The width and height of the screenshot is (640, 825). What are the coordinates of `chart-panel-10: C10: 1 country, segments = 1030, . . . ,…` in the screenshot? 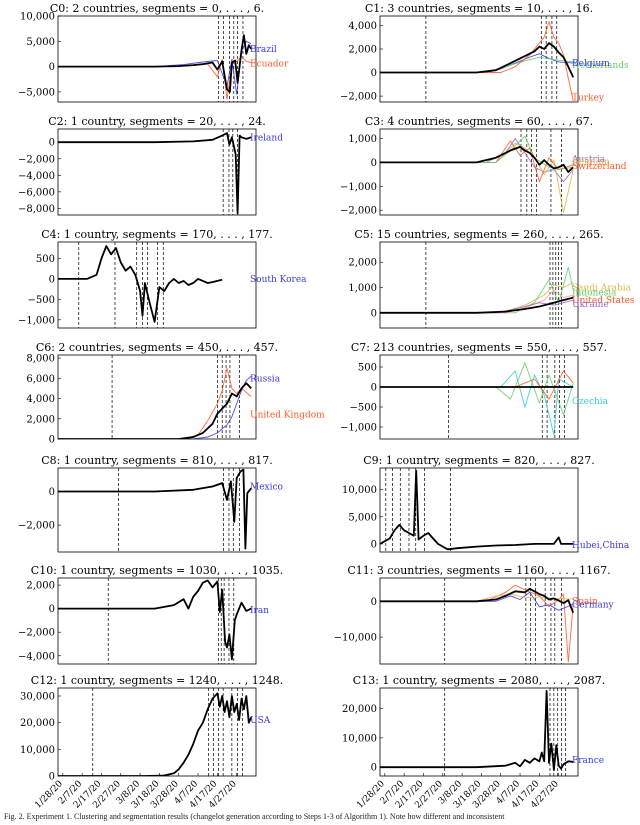 It's located at (150, 614).